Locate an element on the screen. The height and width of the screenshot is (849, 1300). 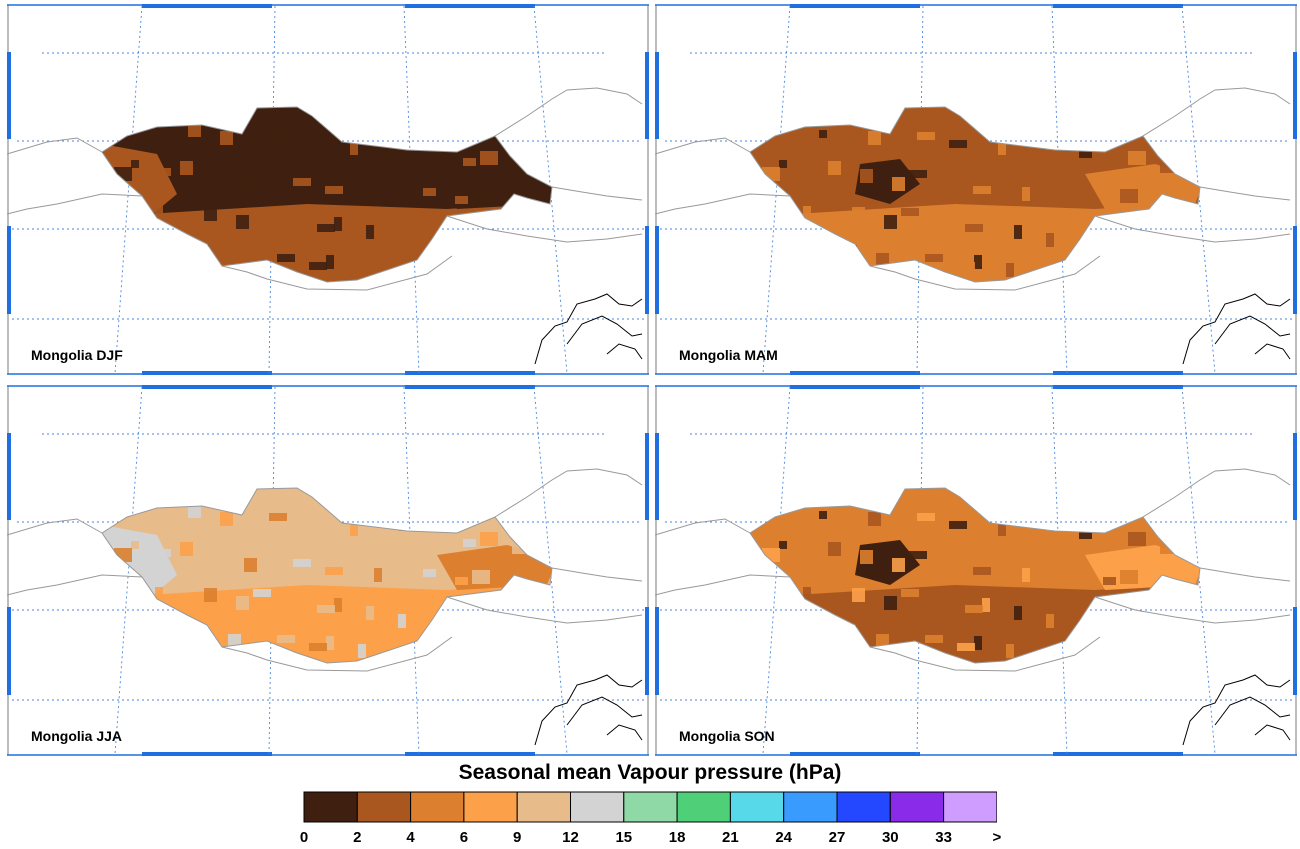
legend-tick-label: 30 is located at coordinates (890, 837).